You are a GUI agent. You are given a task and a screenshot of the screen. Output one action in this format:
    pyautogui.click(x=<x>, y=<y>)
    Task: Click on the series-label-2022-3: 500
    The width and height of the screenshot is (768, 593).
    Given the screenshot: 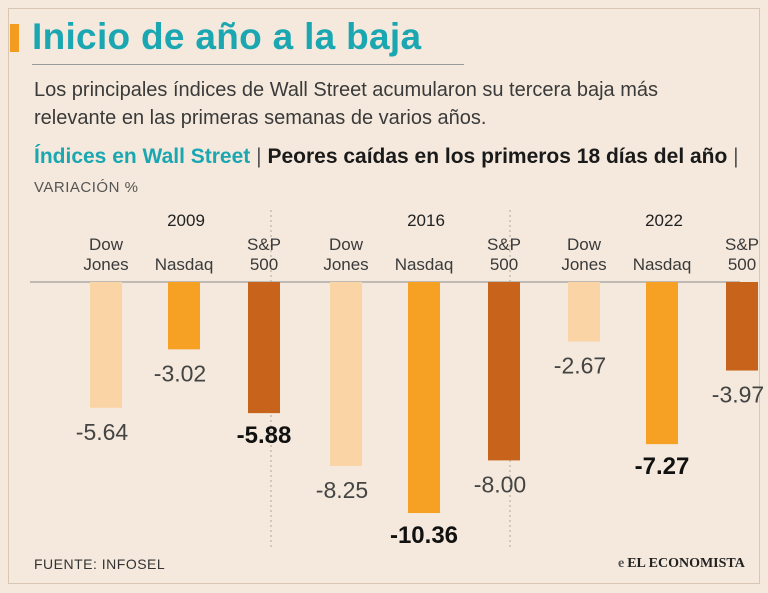 What is the action you would take?
    pyautogui.click(x=742, y=264)
    